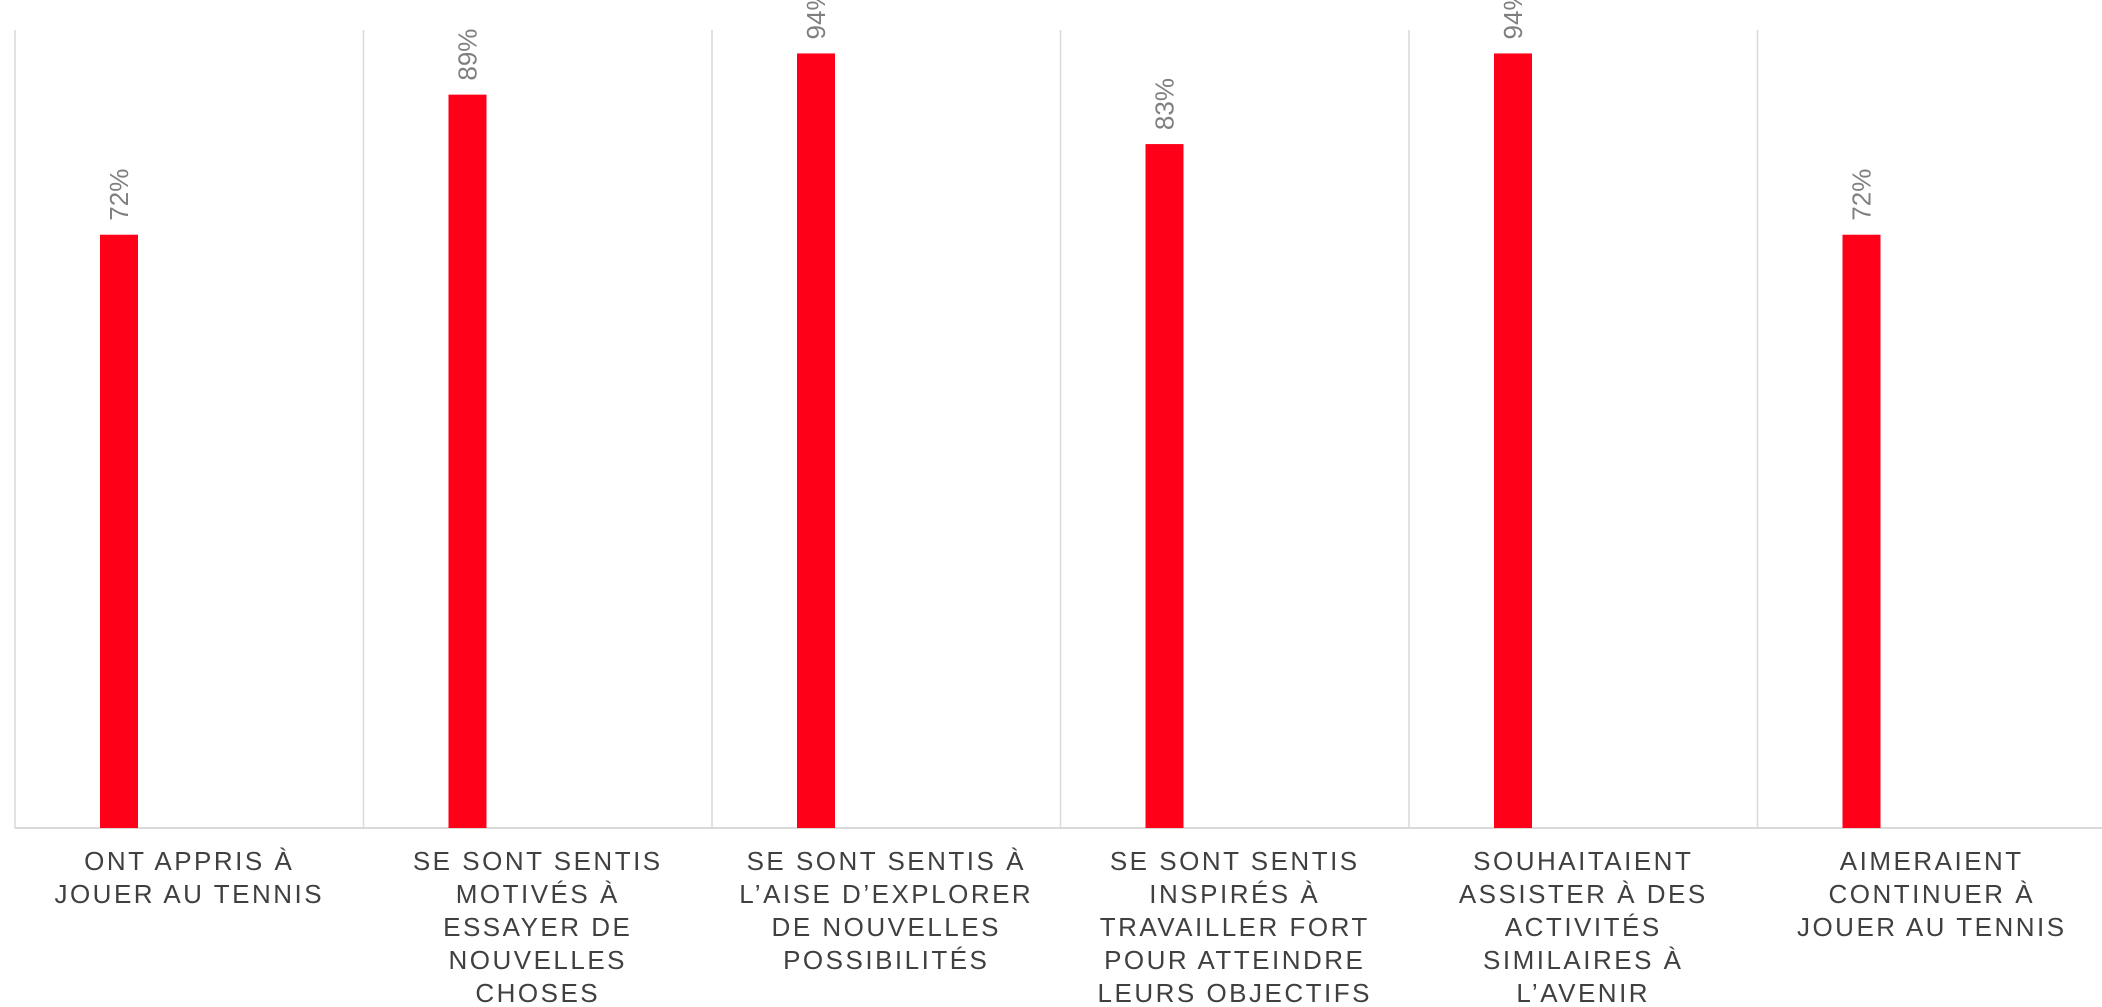 The height and width of the screenshot is (1007, 2102). I want to click on category-label-line: DE NOUVELLES, so click(886, 927).